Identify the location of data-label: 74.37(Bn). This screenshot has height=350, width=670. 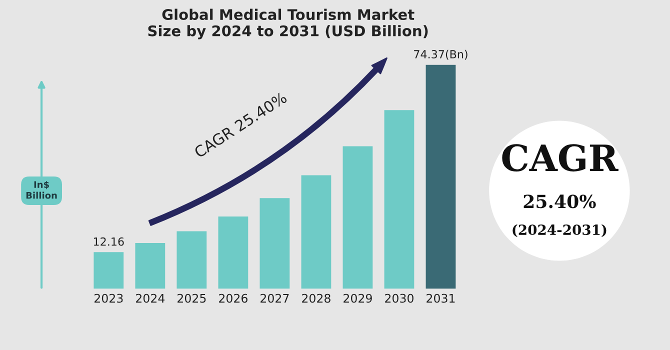
(441, 55).